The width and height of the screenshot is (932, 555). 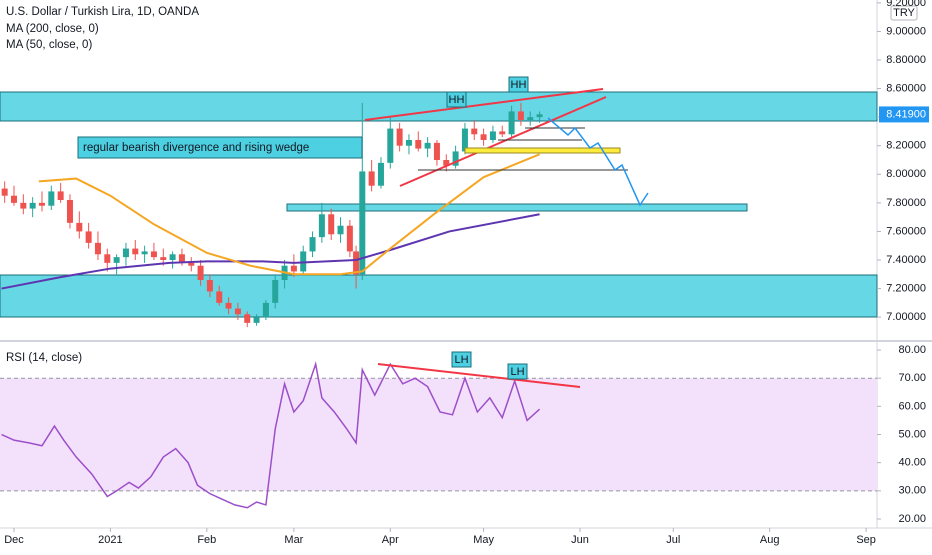 What do you see at coordinates (102, 12) in the screenshot?
I see `chart-title: U.S. Dollar / Turkish Lira, 1D, OANDA` at bounding box center [102, 12].